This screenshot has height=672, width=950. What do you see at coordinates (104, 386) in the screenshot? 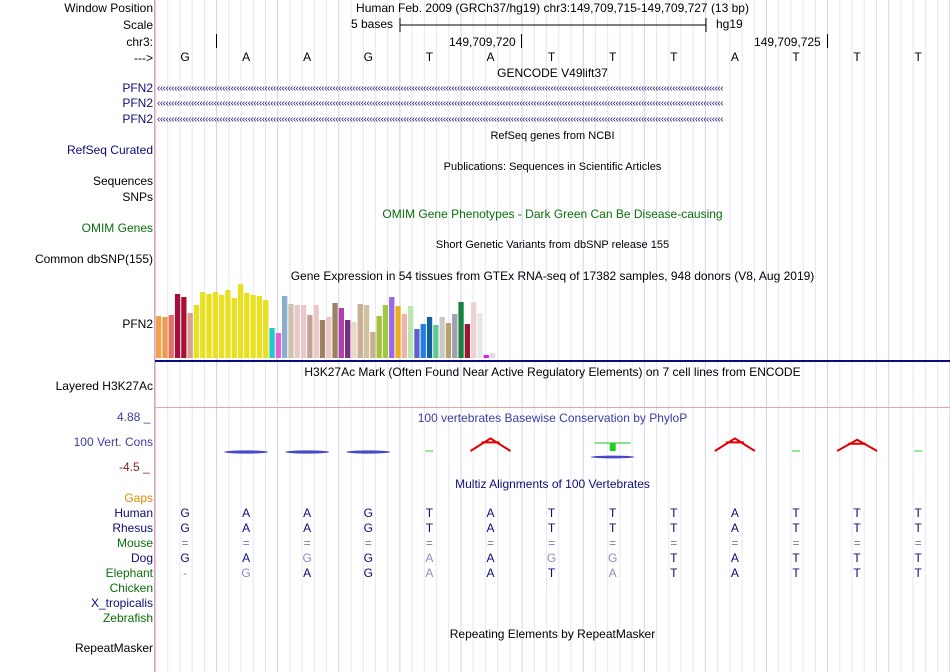
I see `h3k27ac-label: Layered H3K27Ac` at bounding box center [104, 386].